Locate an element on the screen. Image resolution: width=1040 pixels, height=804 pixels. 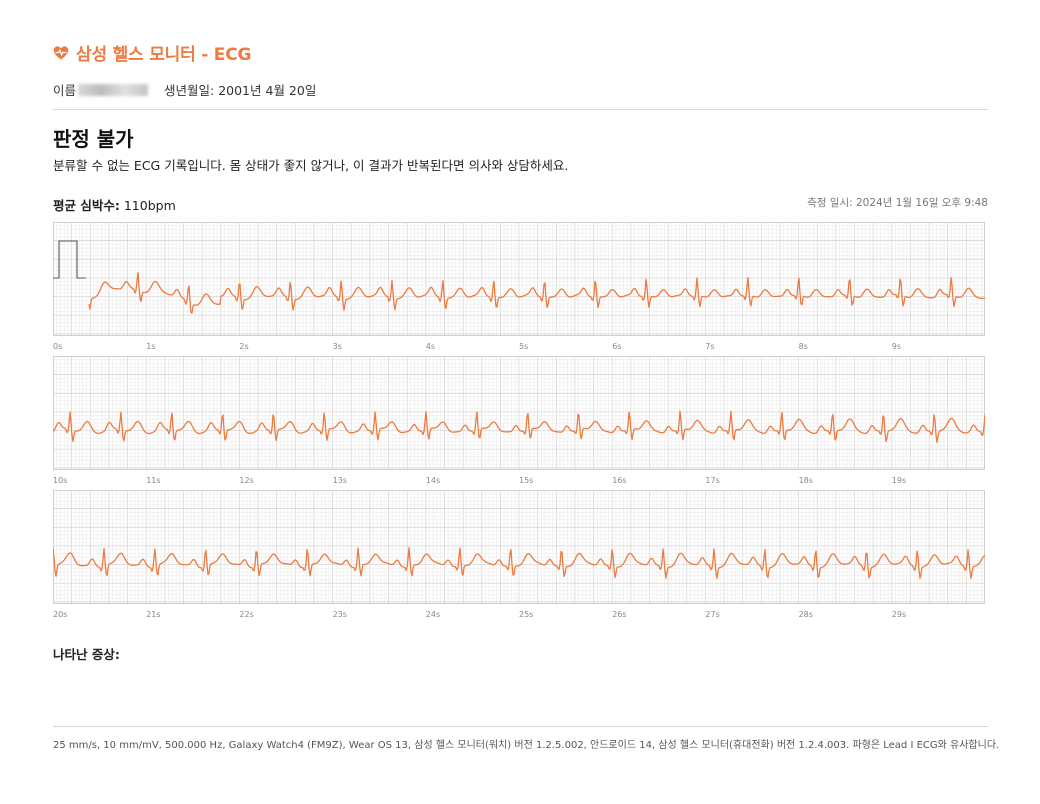
time-tick: 7s is located at coordinates (710, 346).